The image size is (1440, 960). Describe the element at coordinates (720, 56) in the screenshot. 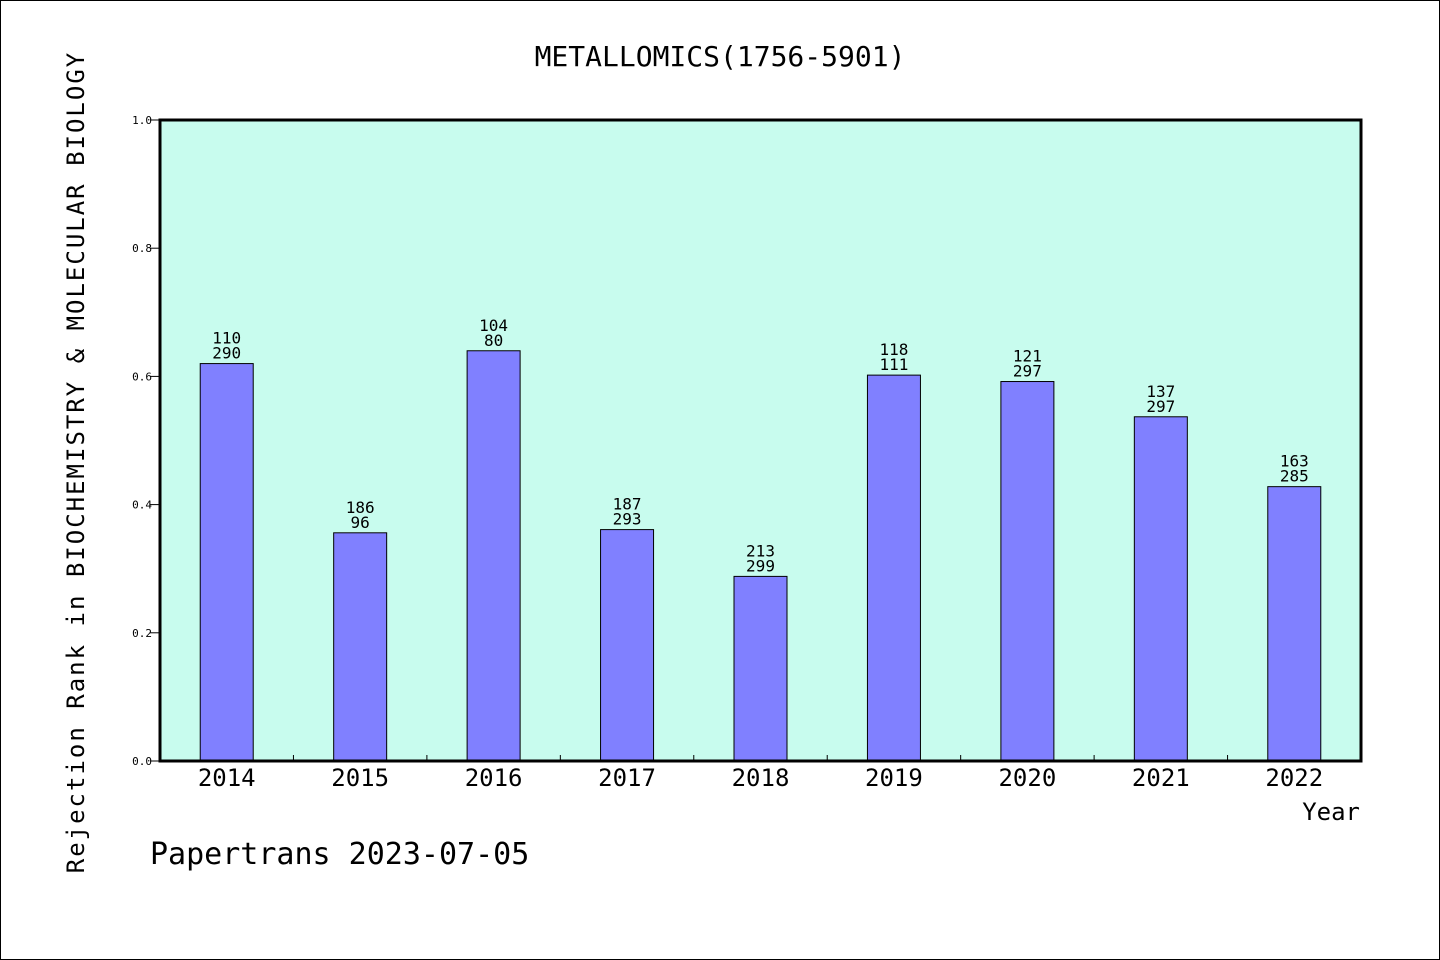

I see `chart-title: METALLOMICS(1756-5901)` at that location.